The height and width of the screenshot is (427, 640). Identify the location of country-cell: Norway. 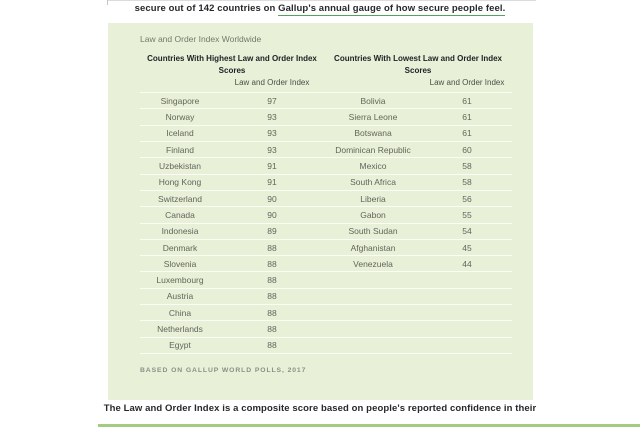
(180, 117).